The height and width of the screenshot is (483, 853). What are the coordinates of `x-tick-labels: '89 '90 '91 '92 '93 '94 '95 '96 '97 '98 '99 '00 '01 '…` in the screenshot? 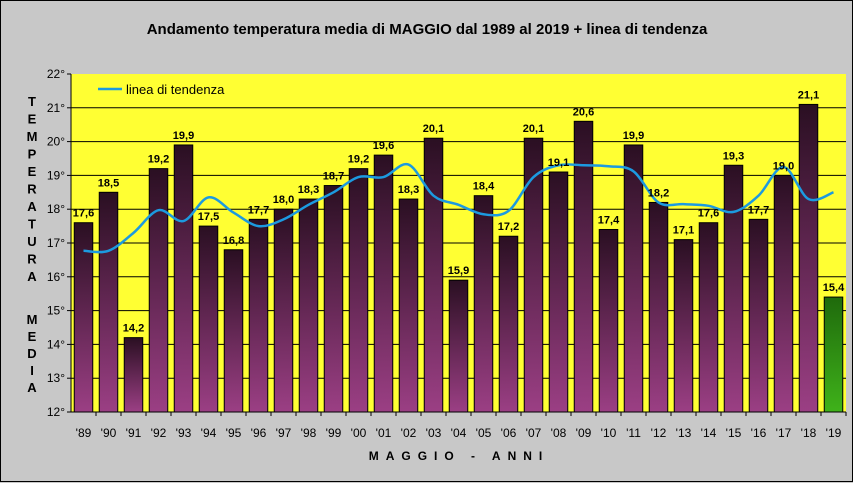 It's located at (461, 426).